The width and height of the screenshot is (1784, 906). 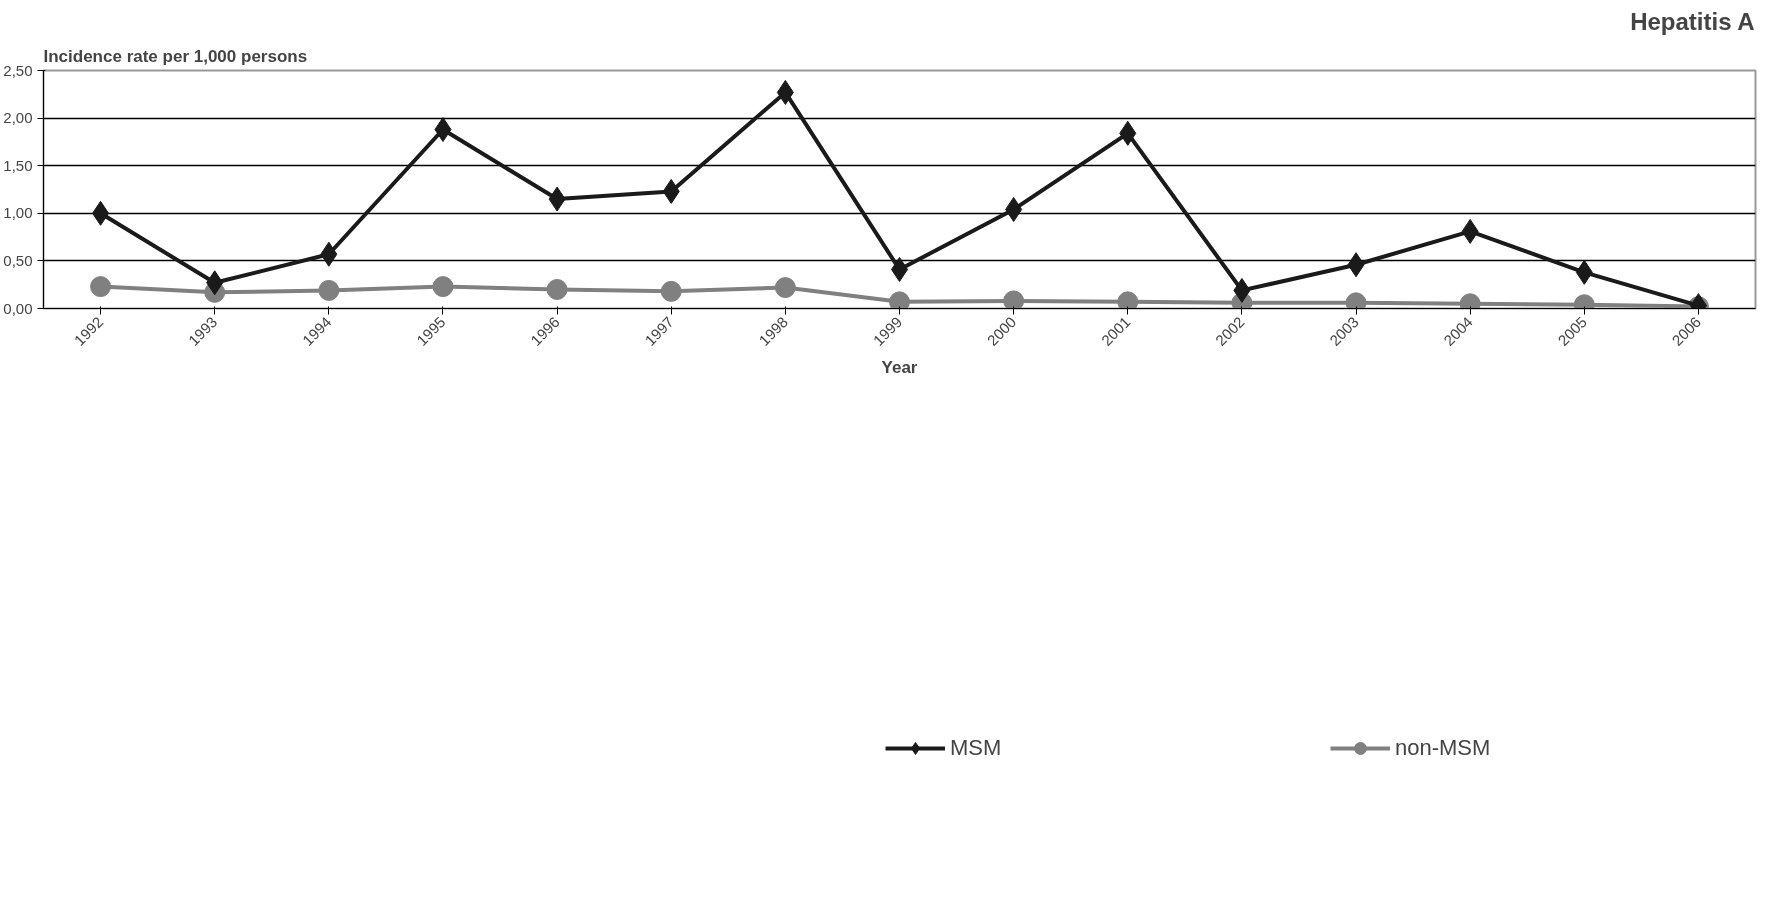 I want to click on y-tick-label: 1,50, so click(x=18, y=165).